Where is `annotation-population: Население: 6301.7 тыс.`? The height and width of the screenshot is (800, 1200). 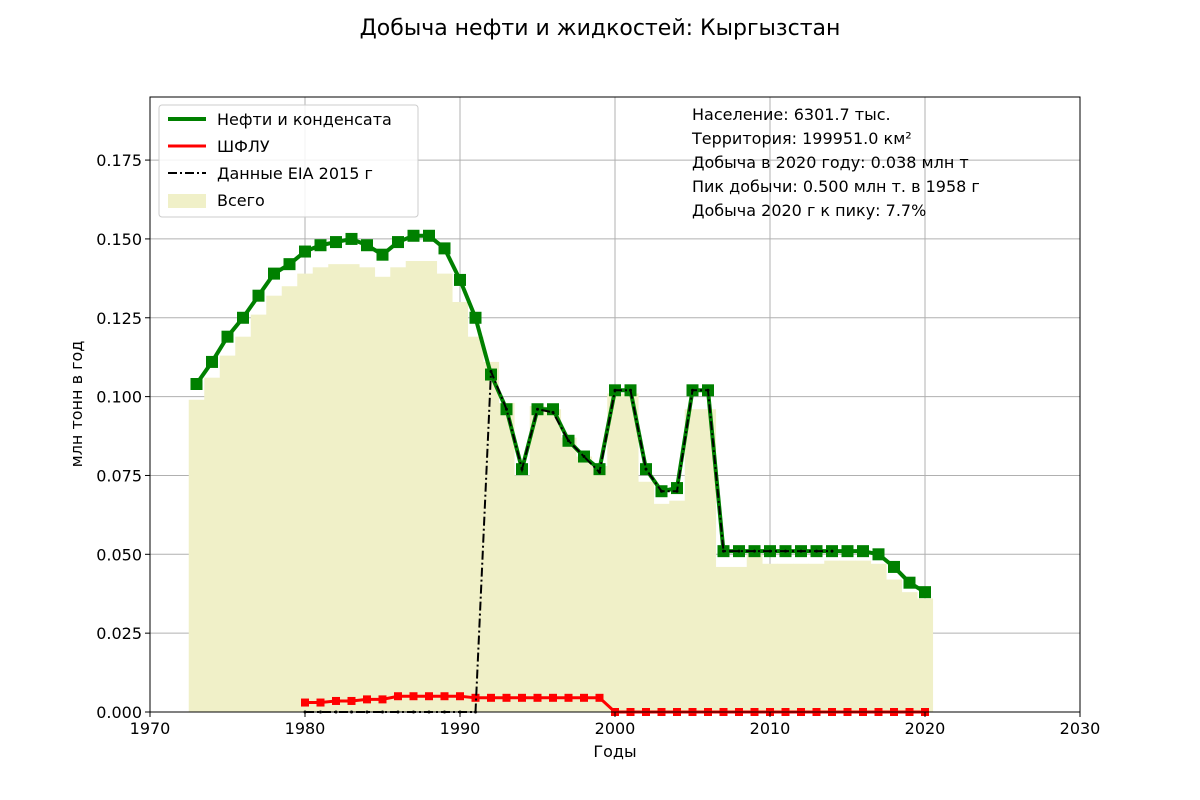
annotation-population: Население: 6301.7 тыс. is located at coordinates (791, 114).